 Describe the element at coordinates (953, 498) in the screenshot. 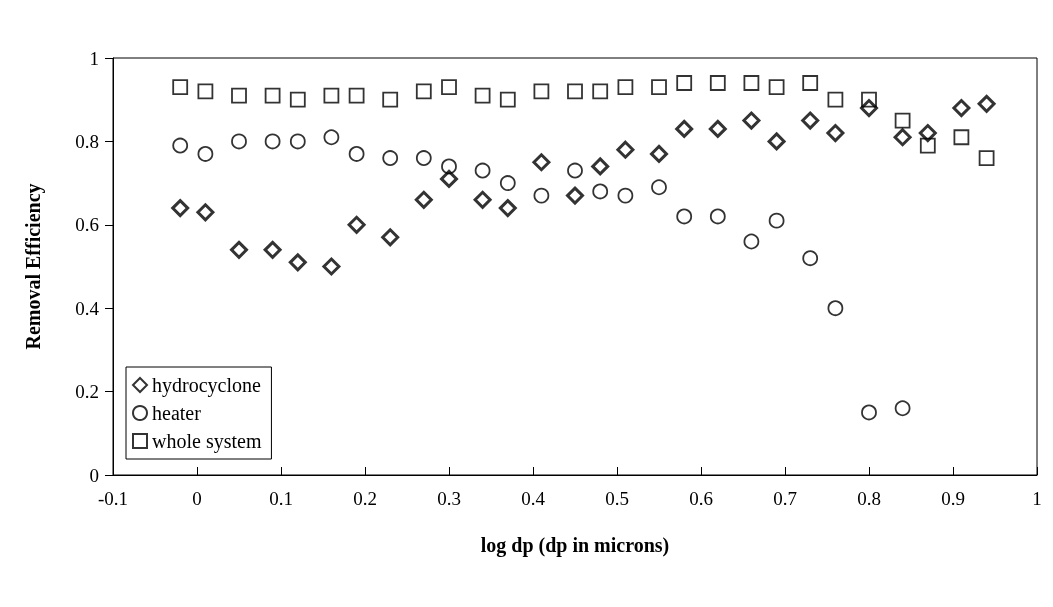

I see `x-tick-label: 0.9` at that location.